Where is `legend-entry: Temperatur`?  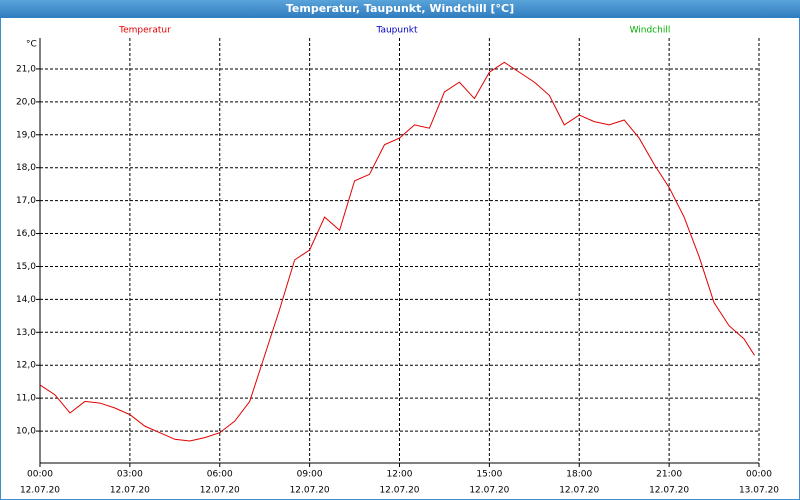 legend-entry: Temperatur is located at coordinates (144, 31).